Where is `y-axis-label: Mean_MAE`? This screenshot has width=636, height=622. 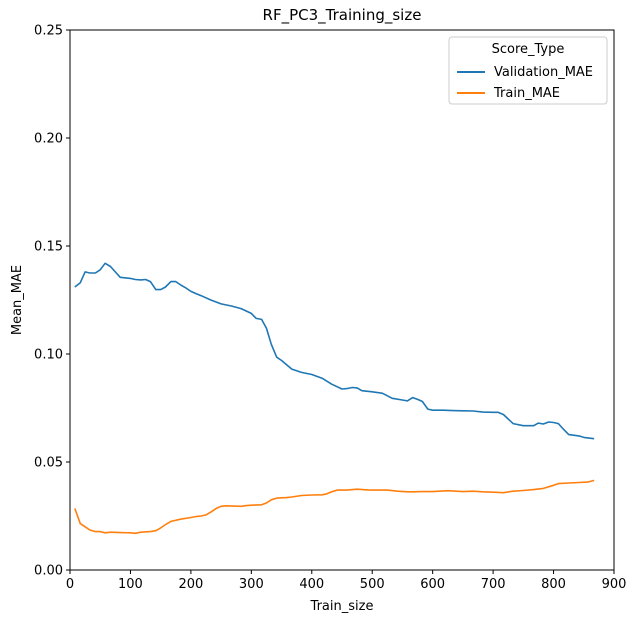
y-axis-label: Mean_MAE is located at coordinates (17, 300).